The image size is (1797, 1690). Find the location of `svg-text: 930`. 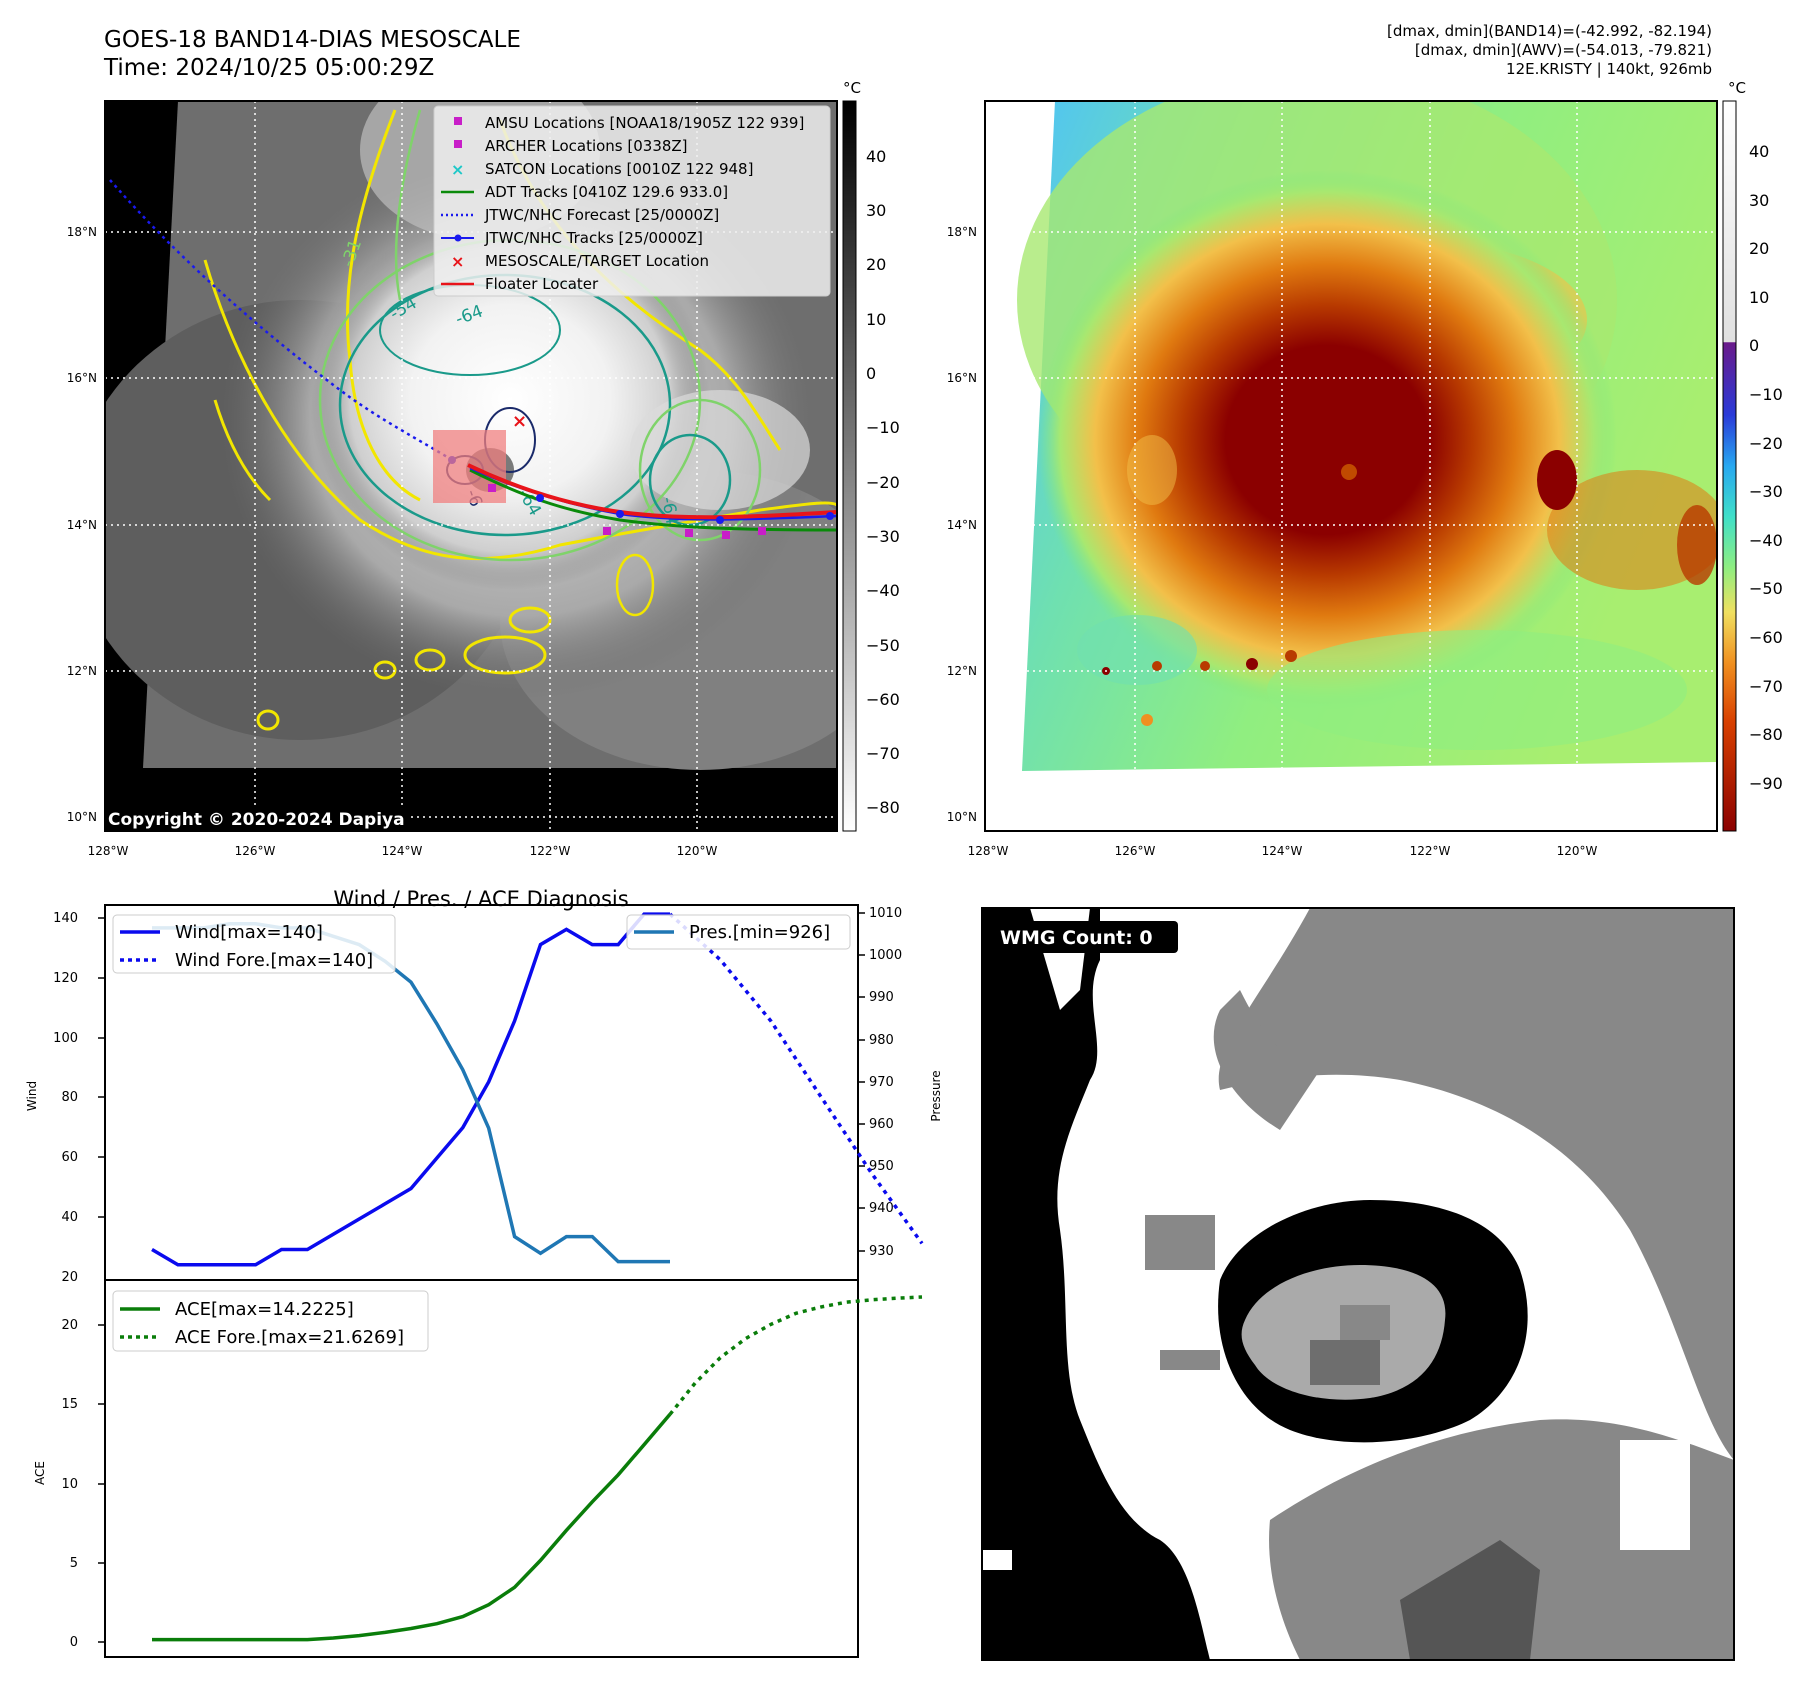

svg-text: 930 is located at coordinates (881, 1251).